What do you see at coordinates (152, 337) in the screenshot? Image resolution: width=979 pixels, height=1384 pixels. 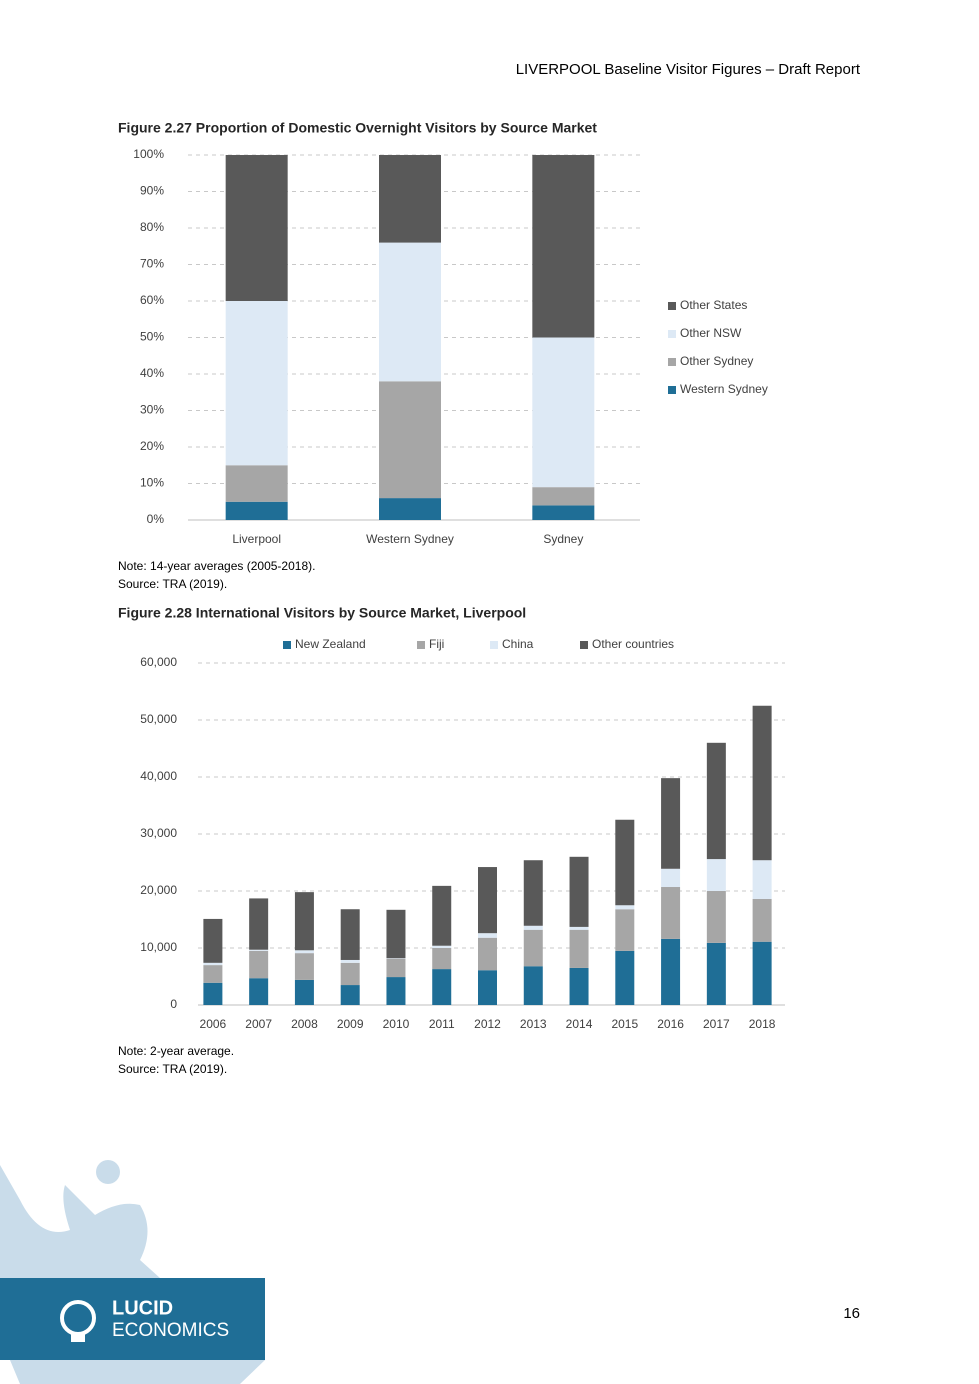 I see `y-tick-label: 50%` at bounding box center [152, 337].